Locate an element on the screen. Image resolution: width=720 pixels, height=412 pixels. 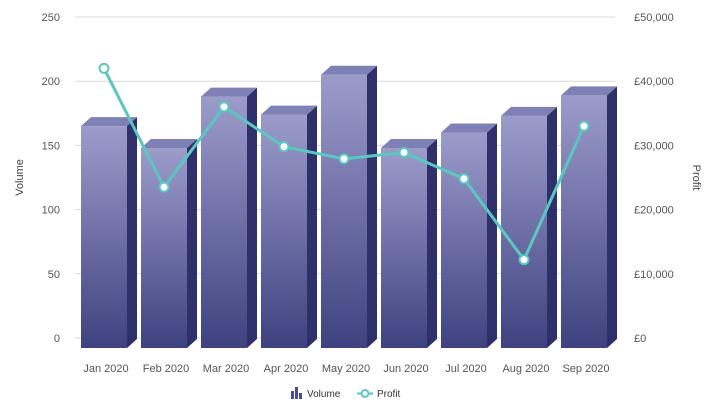
x-tick-label: Sep 2020 is located at coordinates (585, 369).